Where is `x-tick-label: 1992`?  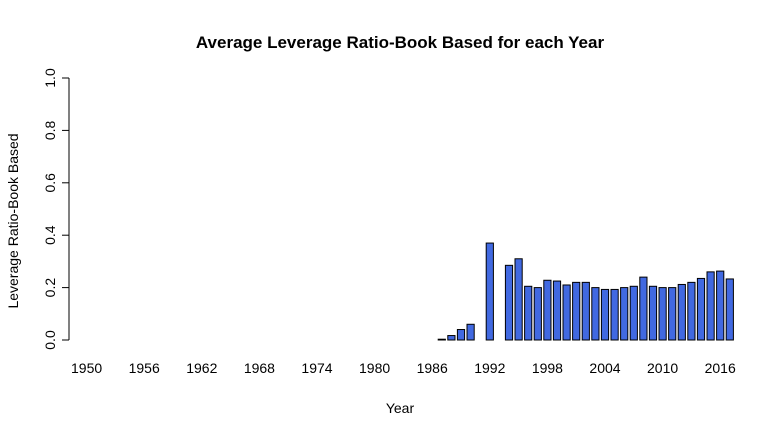
x-tick-label: 1992 is located at coordinates (489, 368).